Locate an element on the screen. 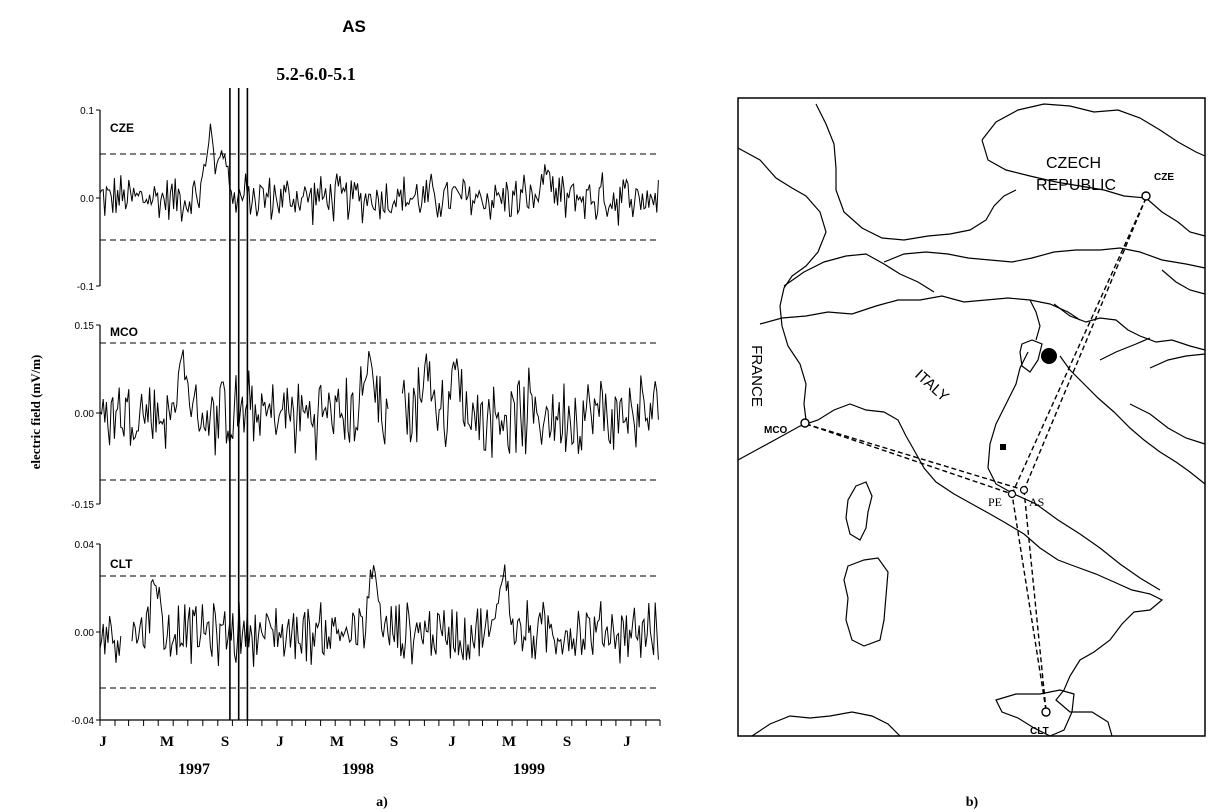  month-label-4: M is located at coordinates (337, 742).